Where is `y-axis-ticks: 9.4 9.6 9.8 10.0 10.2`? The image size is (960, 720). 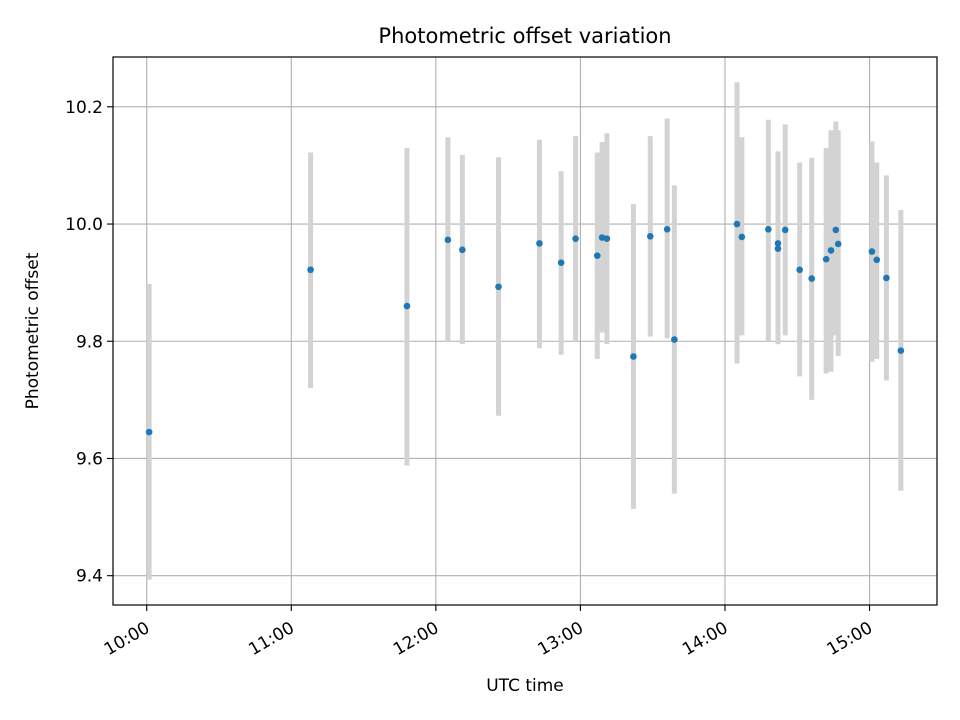 y-axis-ticks: 9.4 9.6 9.8 10.0 10.2 is located at coordinates (89, 342).